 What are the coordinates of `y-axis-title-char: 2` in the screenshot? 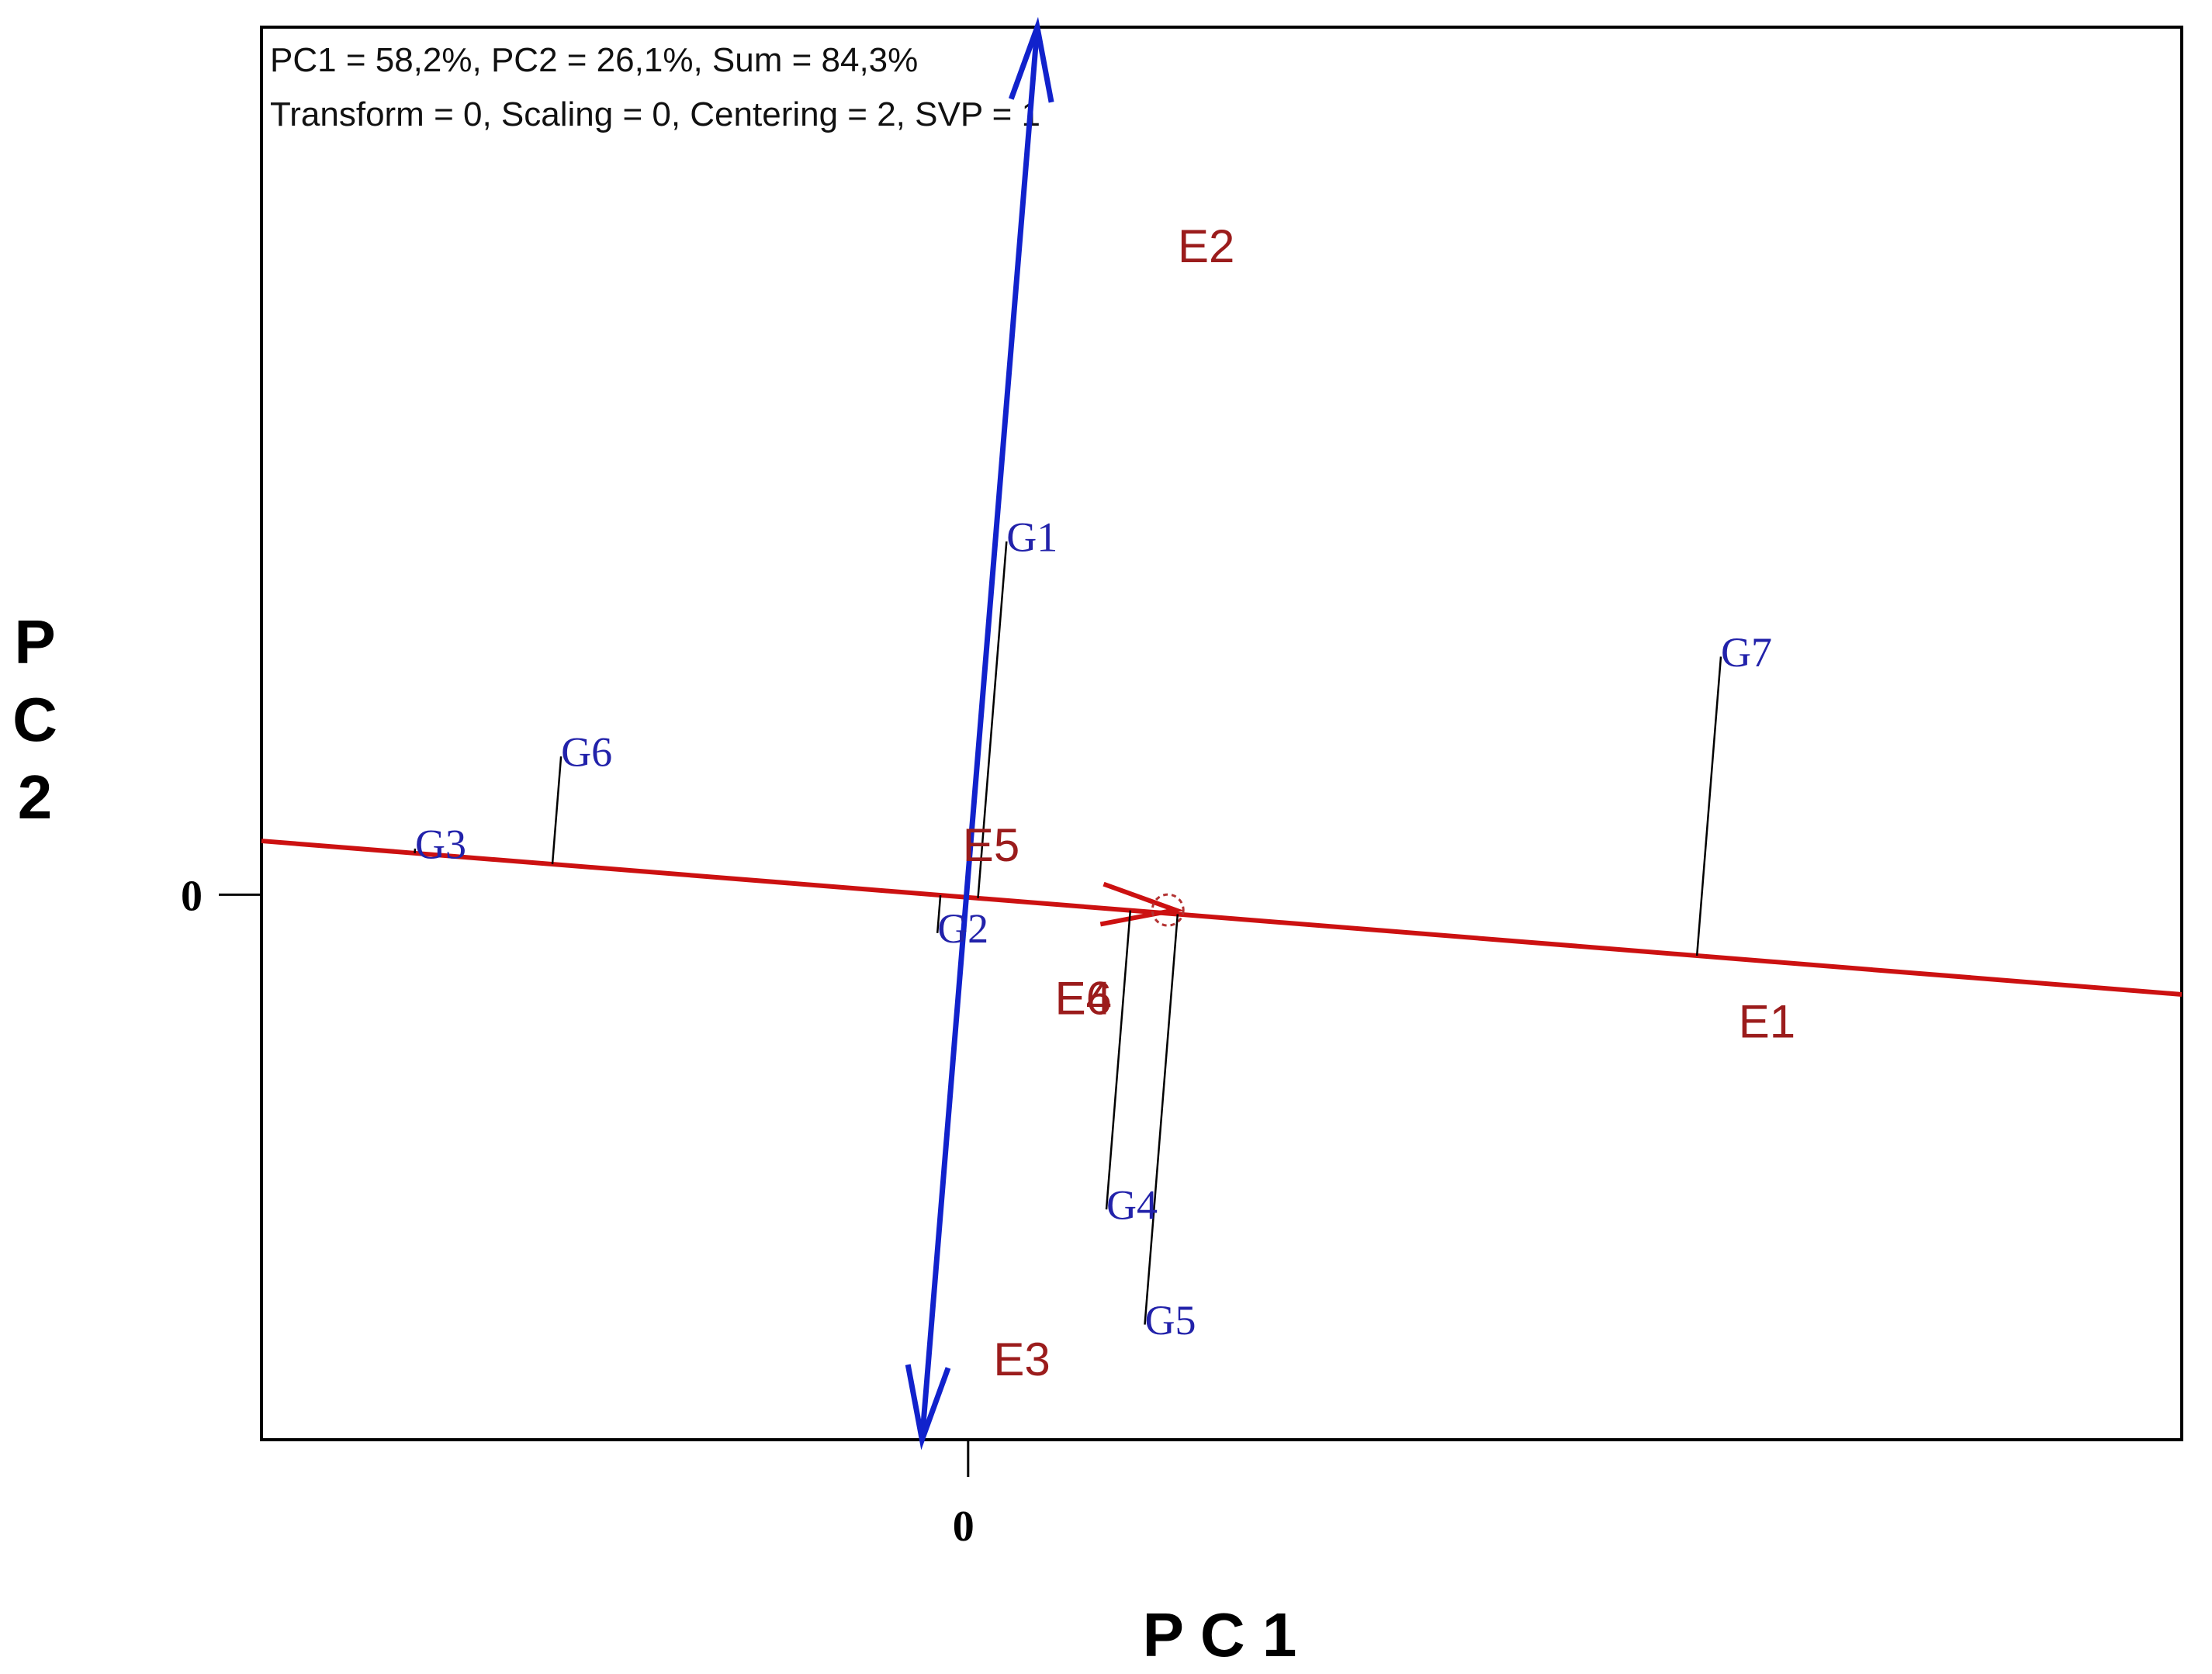 It's located at (35, 797).